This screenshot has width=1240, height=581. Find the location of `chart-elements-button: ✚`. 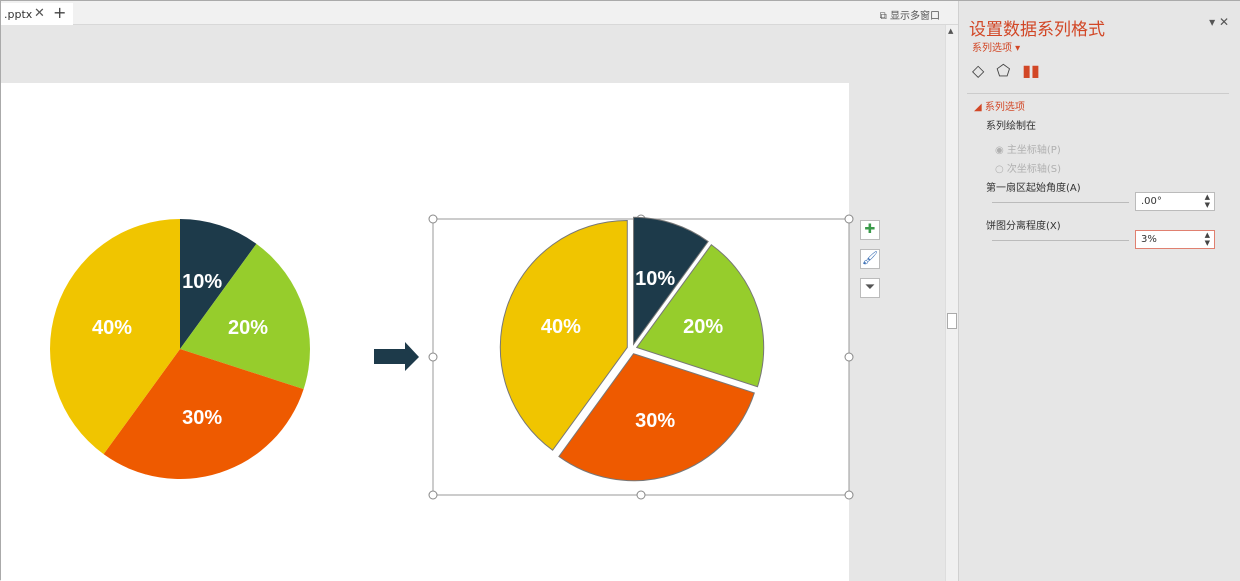

chart-elements-button: ✚ is located at coordinates (870, 230).